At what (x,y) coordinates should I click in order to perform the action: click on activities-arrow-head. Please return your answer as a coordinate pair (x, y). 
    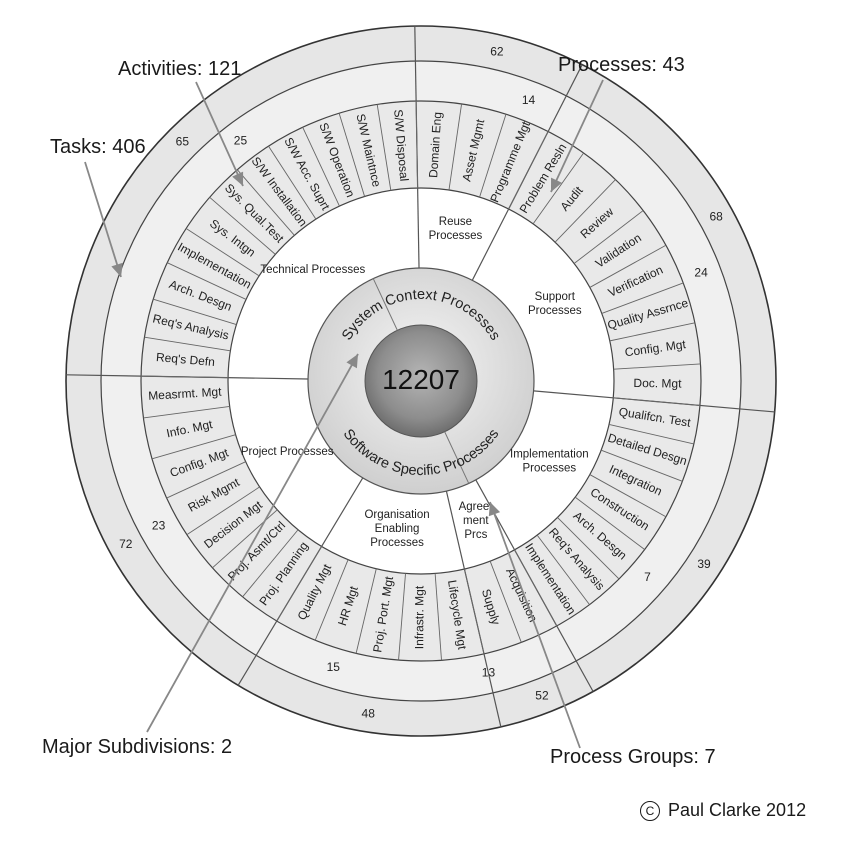
    Looking at the image, I should click on (238, 178).